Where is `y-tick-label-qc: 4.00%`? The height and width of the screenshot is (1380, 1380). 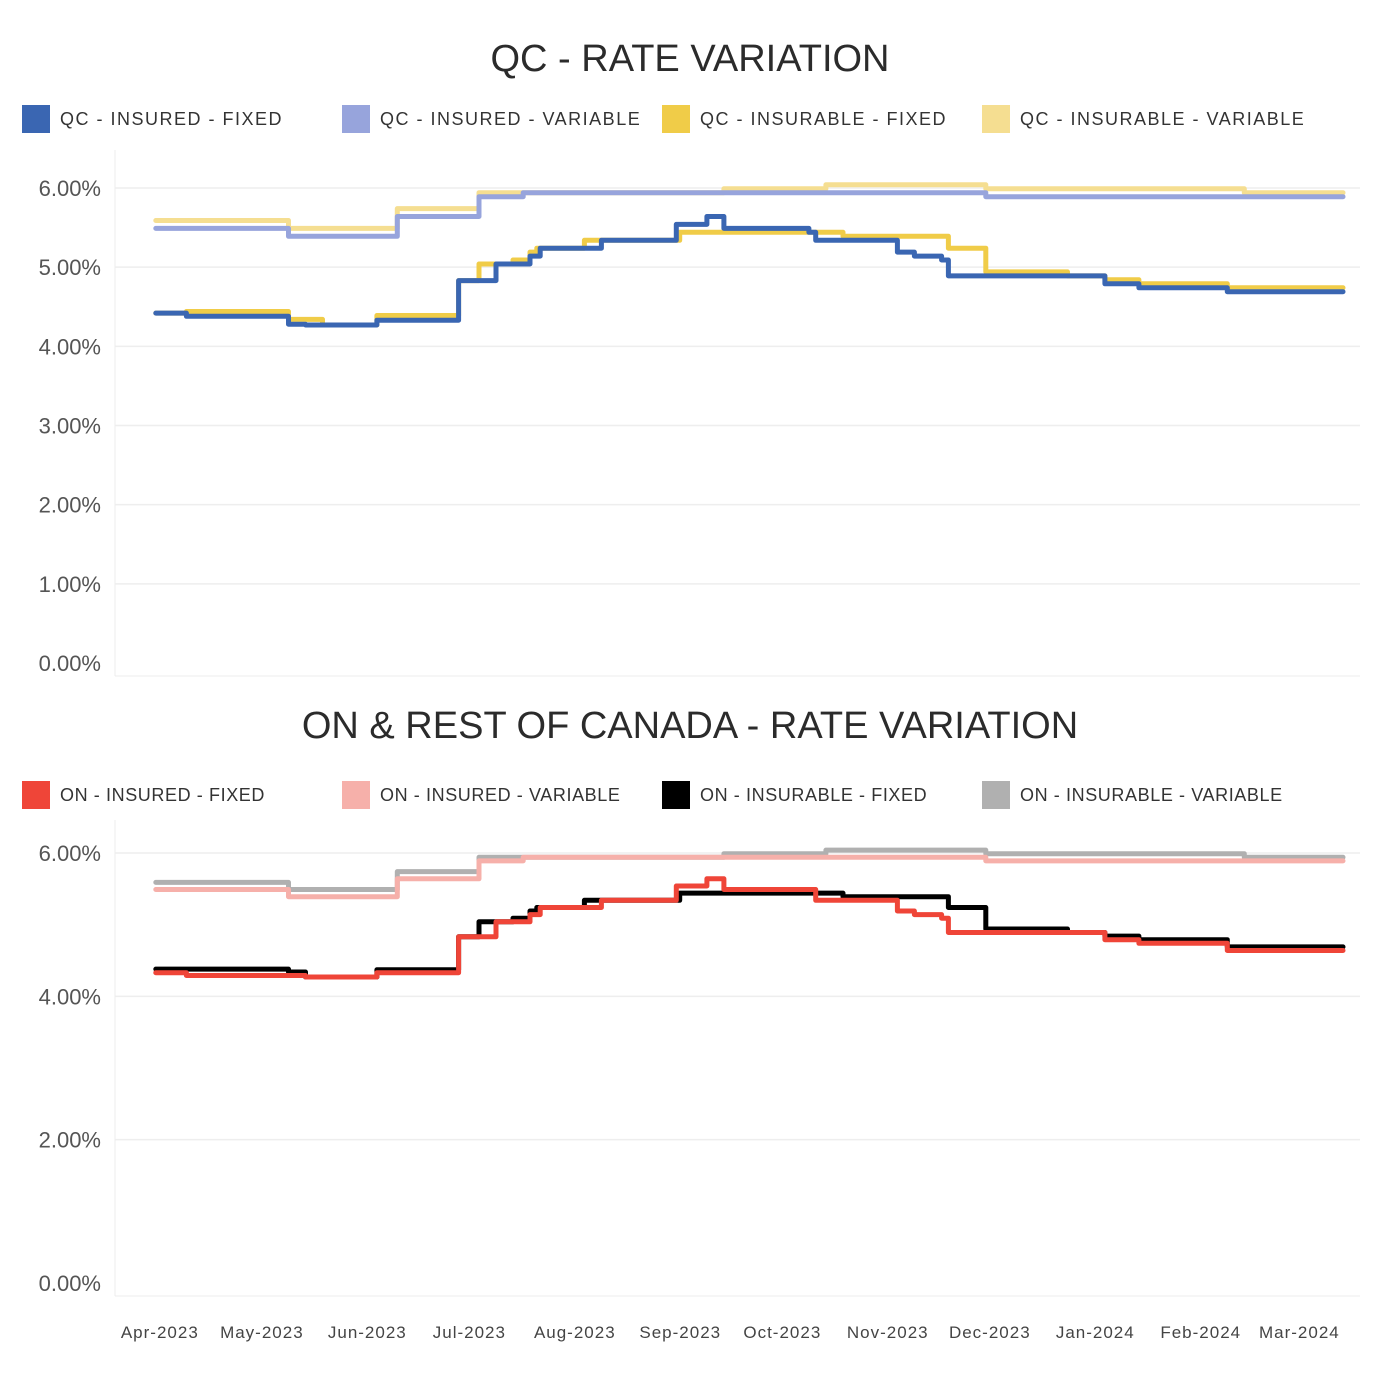
y-tick-label-qc: 4.00% is located at coordinates (70, 346).